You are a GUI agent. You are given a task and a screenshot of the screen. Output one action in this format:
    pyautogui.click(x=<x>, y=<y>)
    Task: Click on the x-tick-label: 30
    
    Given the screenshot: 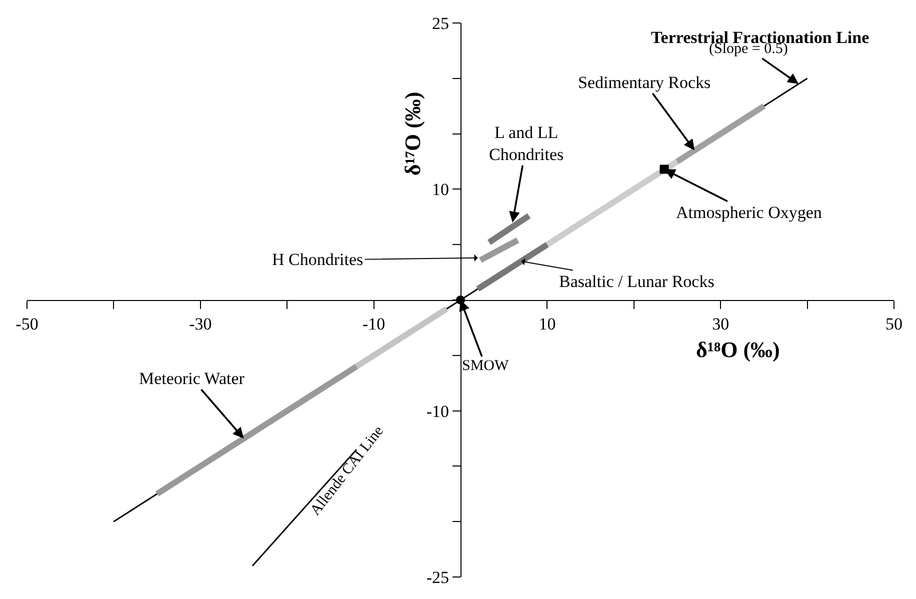 What is the action you would take?
    pyautogui.click(x=721, y=324)
    